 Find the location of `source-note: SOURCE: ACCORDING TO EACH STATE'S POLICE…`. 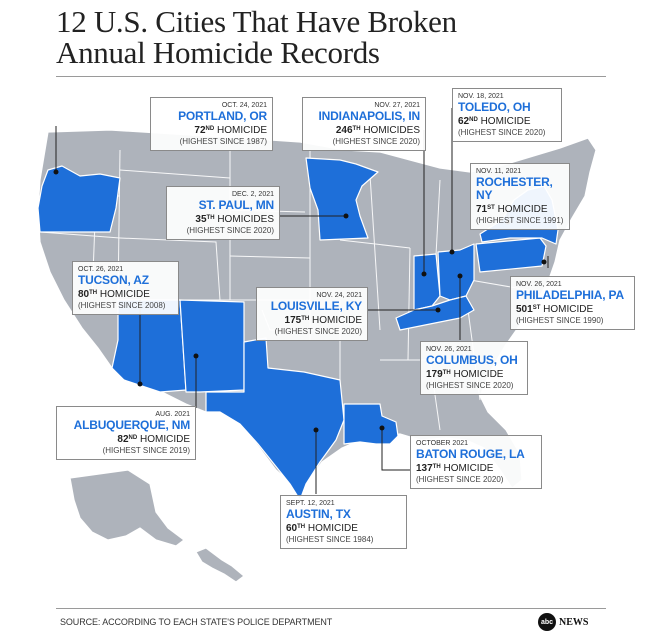

source-note: SOURCE: ACCORDING TO EACH STATE'S POLICE… is located at coordinates (196, 622).